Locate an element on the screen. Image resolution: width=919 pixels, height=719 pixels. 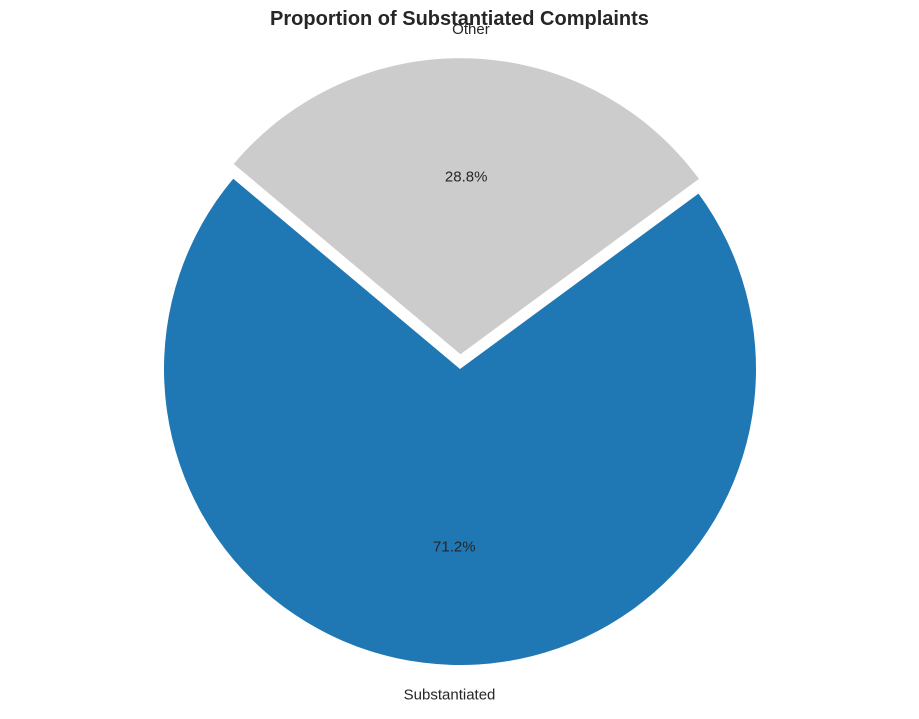
pie-pct-label-substantiated: 71.2% is located at coordinates (454, 547).